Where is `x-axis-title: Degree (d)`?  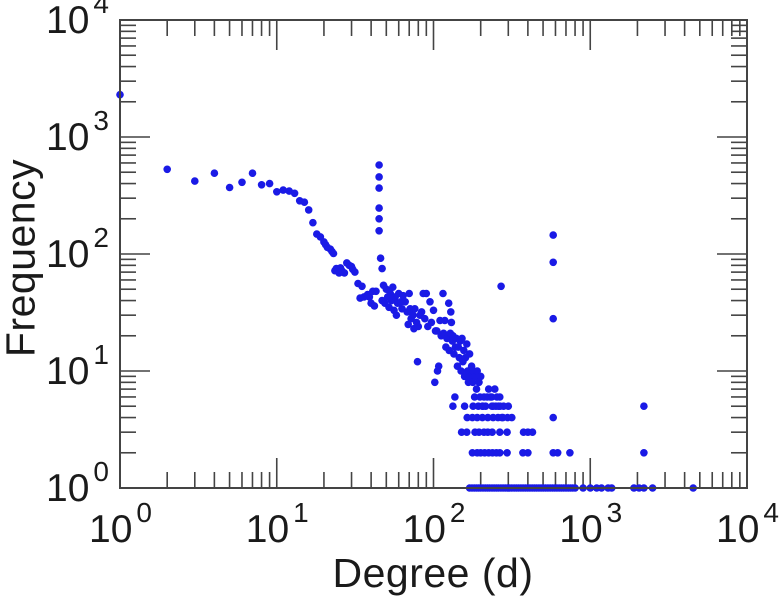
x-axis-title: Degree (d) is located at coordinates (433, 573).